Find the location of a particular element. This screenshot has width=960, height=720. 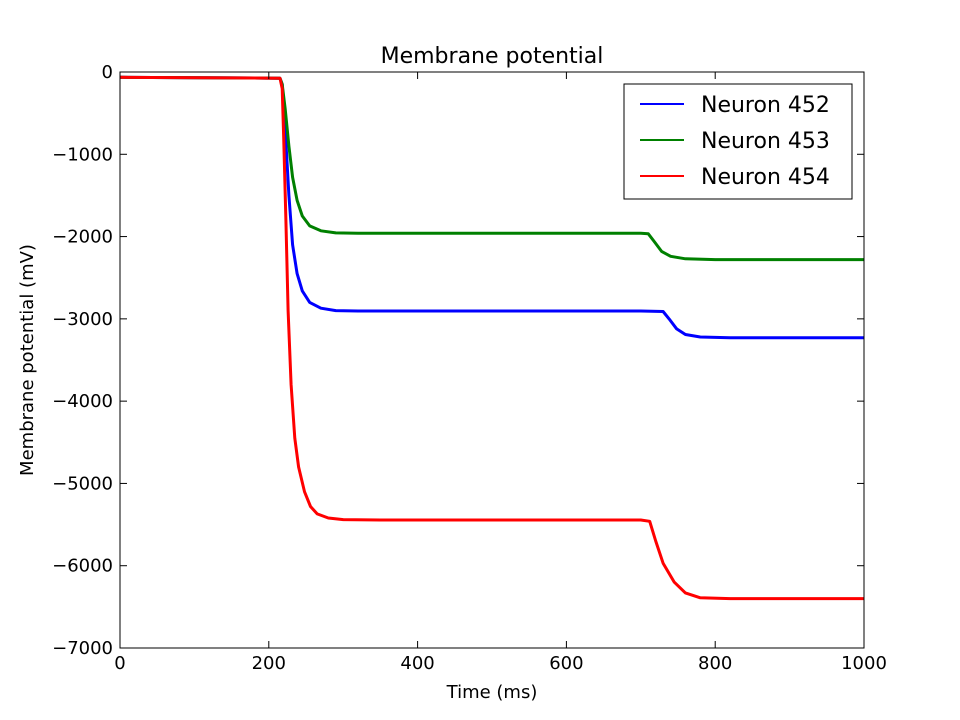

x-axis-label: Time (ms) is located at coordinates (492, 692).